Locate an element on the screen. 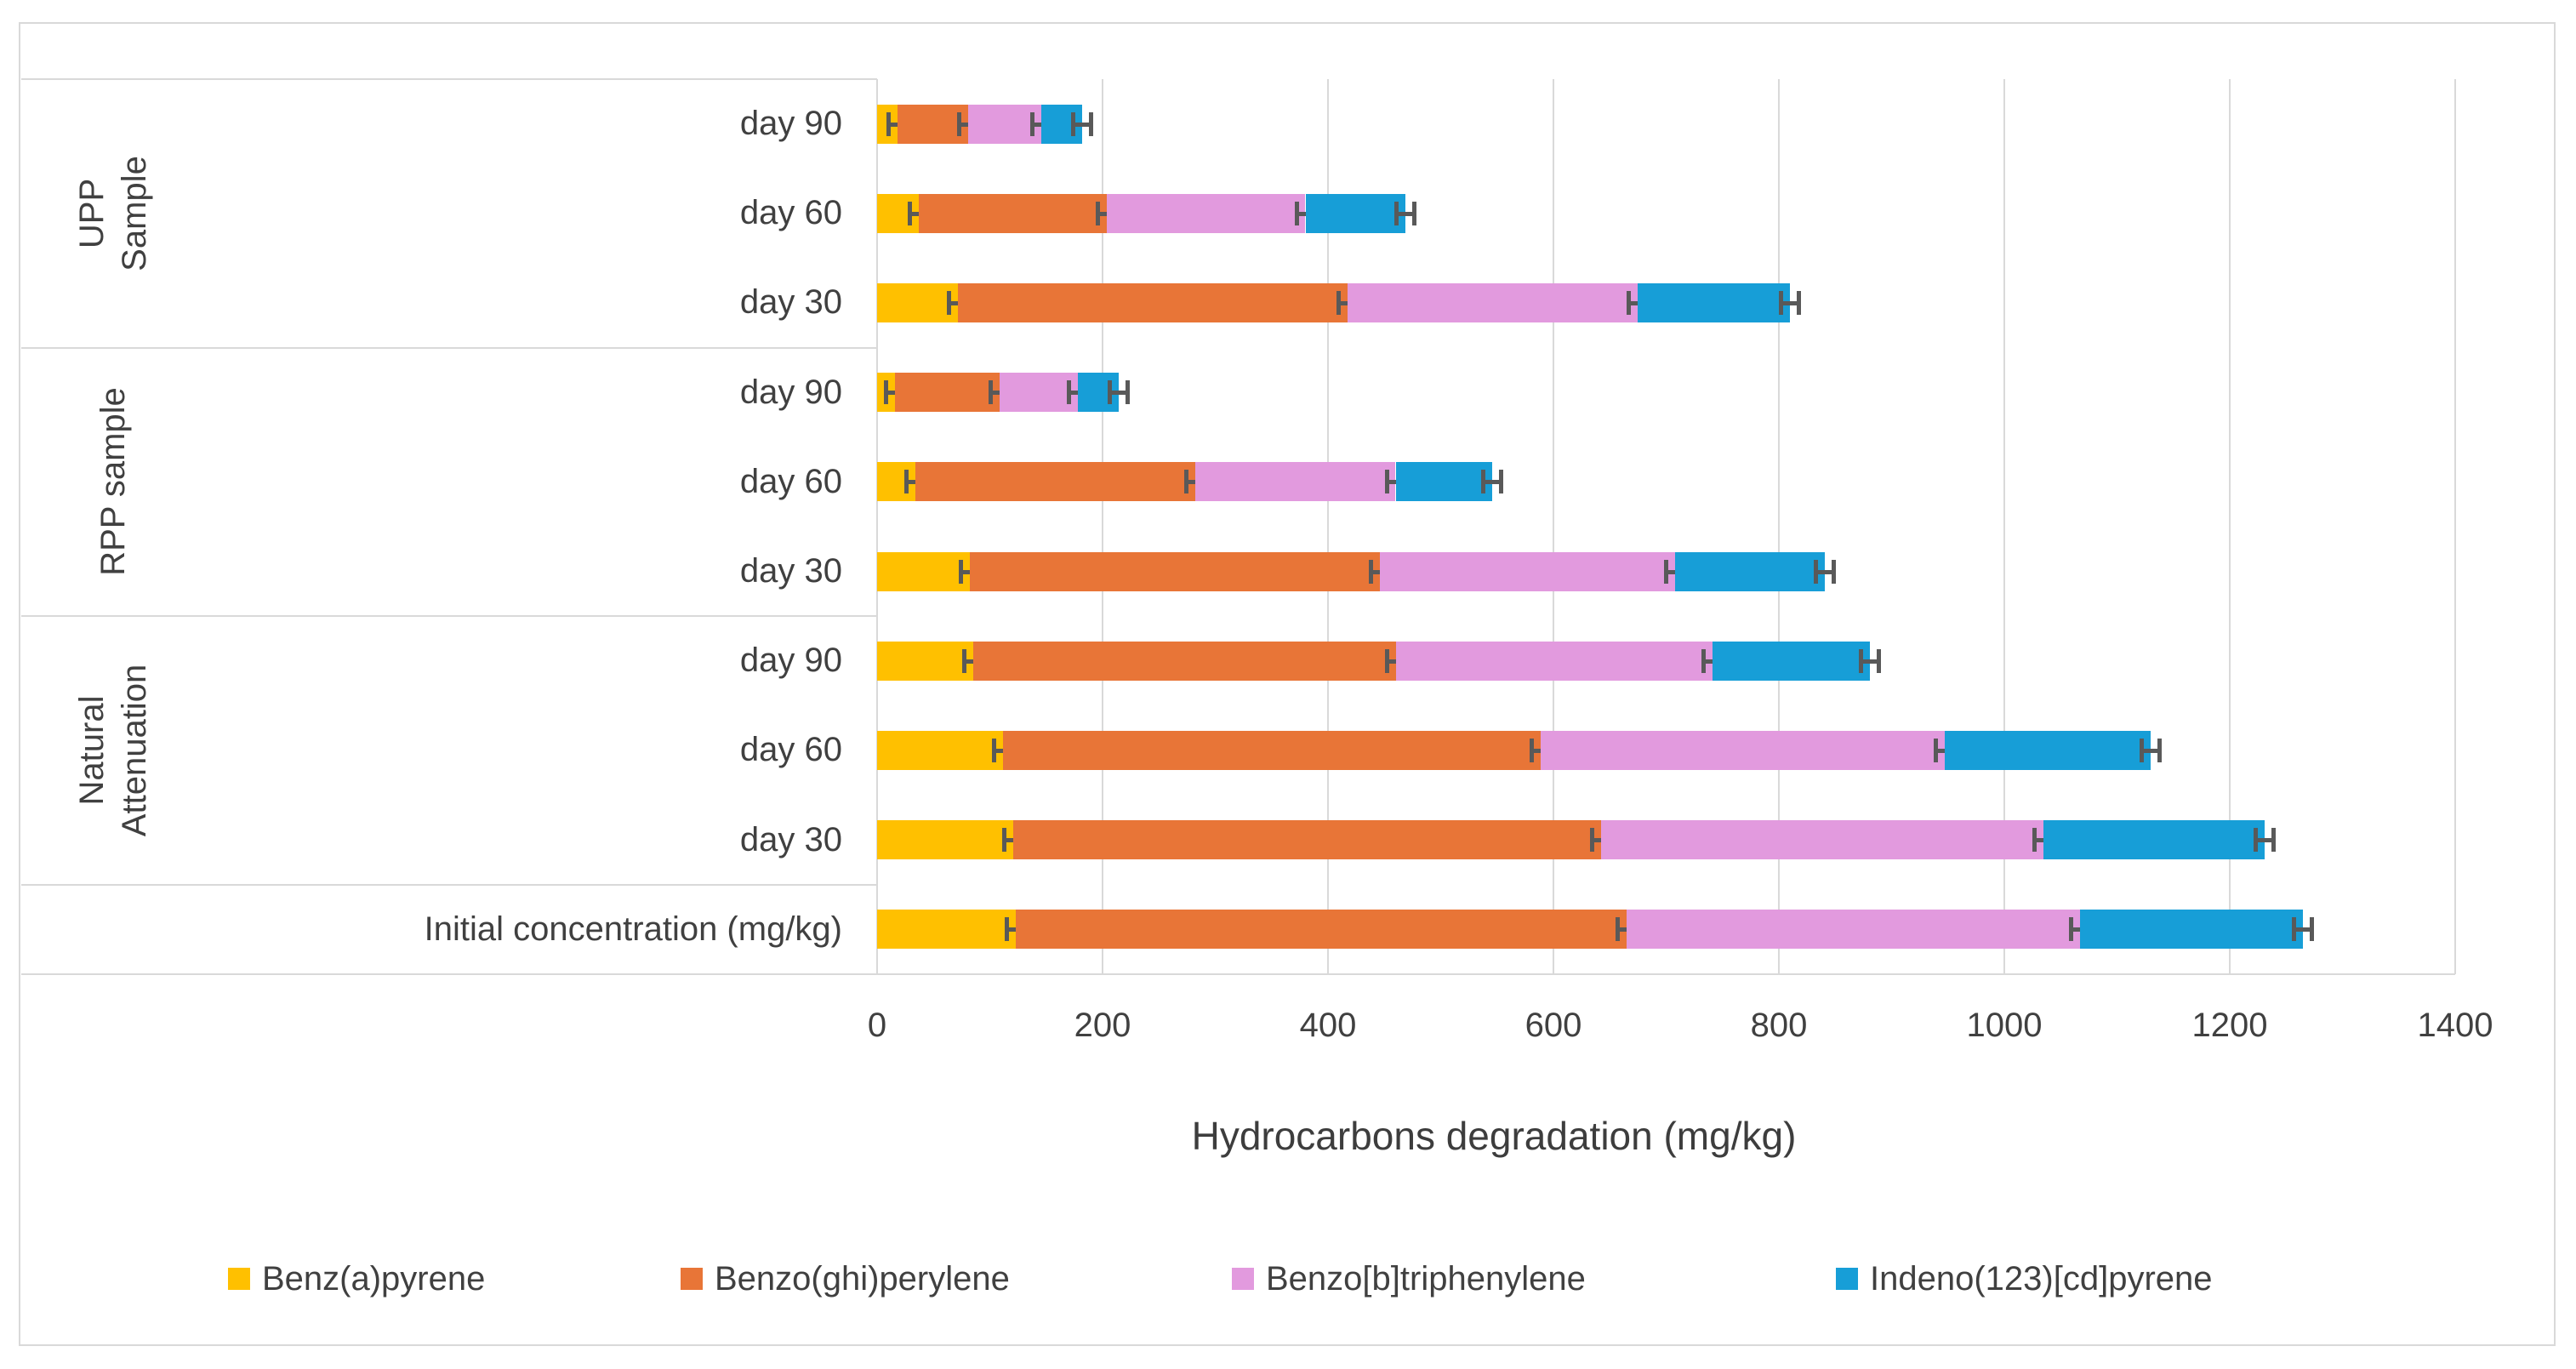 This screenshot has width=2576, height=1369. group-label: RPP sample is located at coordinates (113, 482).